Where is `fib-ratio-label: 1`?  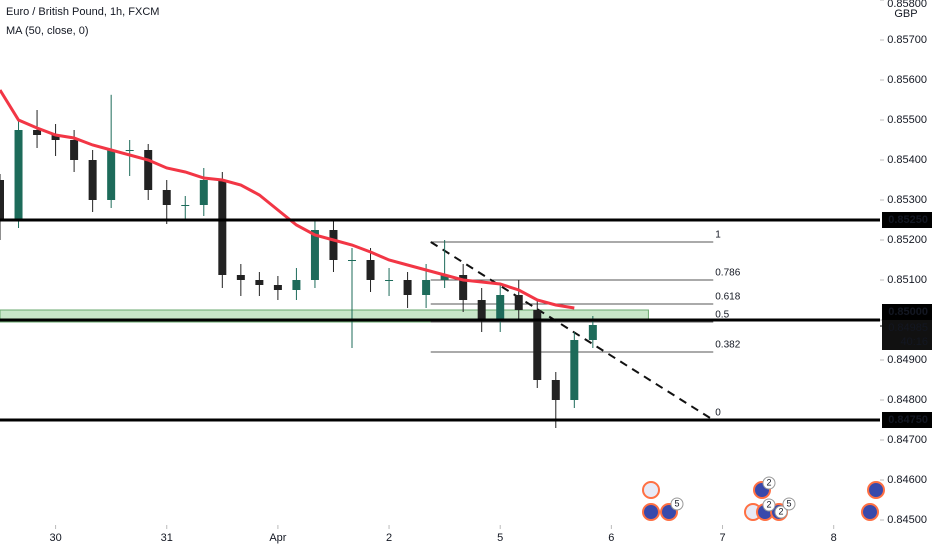 fib-ratio-label: 1 is located at coordinates (718, 235).